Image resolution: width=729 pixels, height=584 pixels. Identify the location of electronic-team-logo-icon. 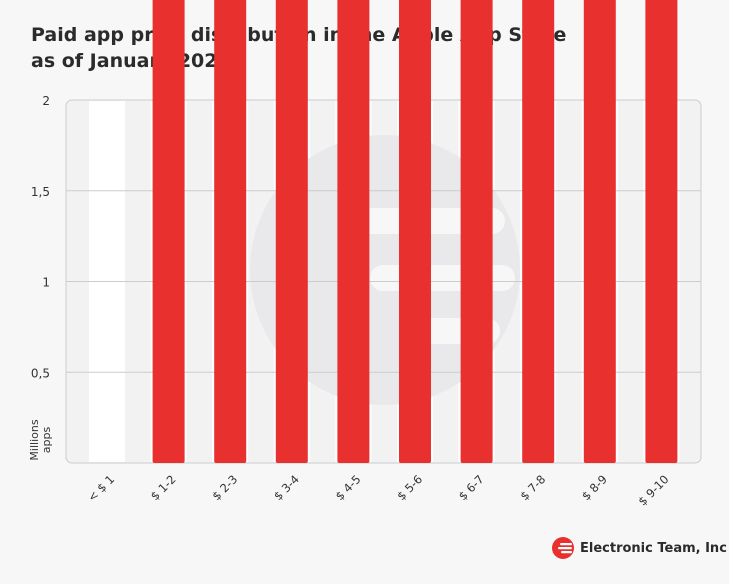
(563, 548).